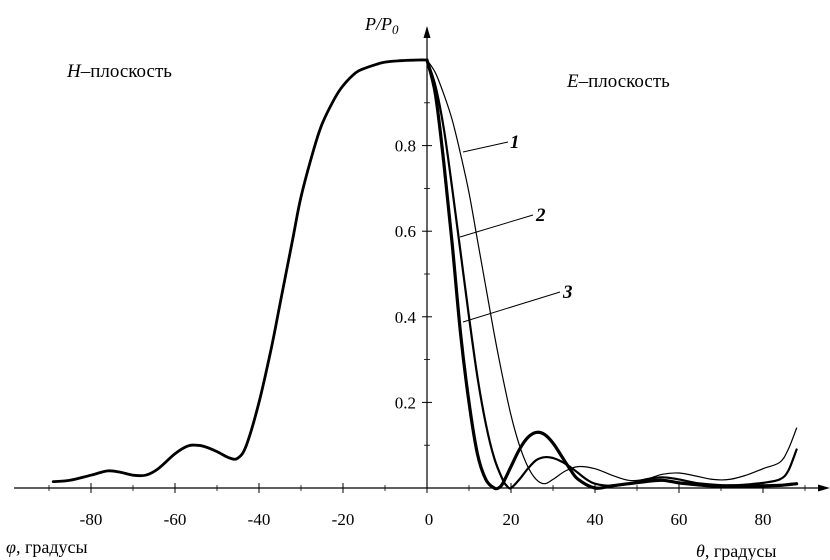 Image resolution: width=830 pixels, height=560 pixels. Describe the element at coordinates (405, 146) in the screenshot. I see `y-tick-label-3: 0.8` at that location.